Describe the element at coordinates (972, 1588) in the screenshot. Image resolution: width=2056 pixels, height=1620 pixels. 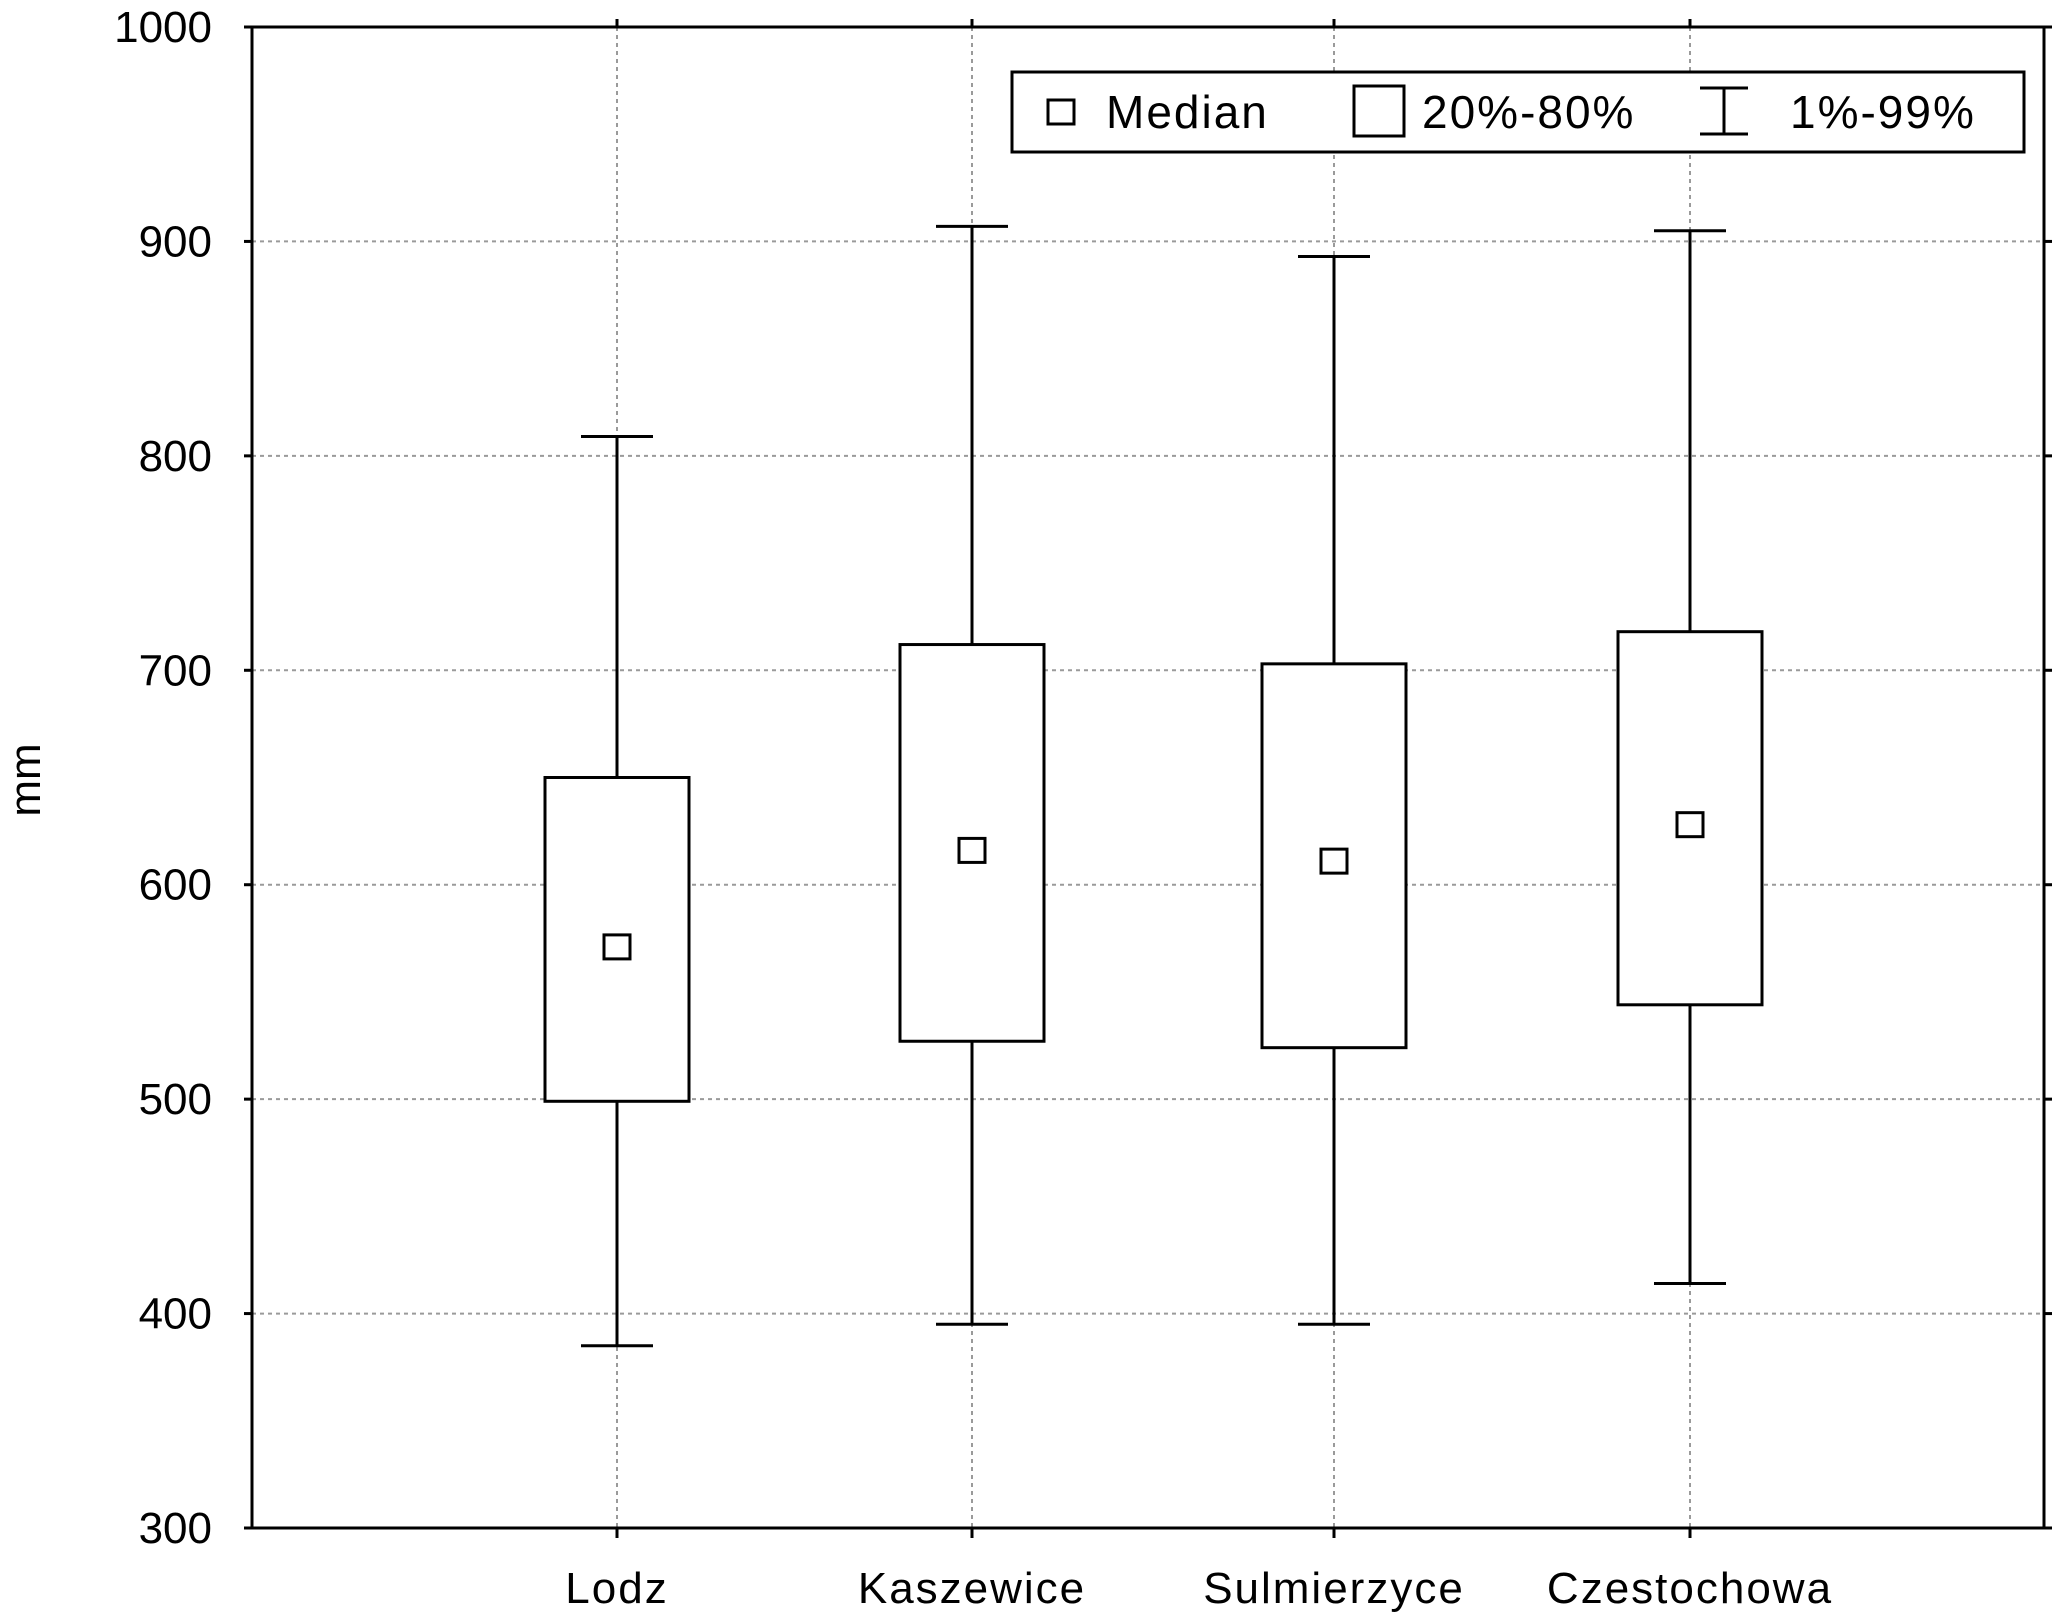
I see `x-category-label: Kaszewice` at that location.